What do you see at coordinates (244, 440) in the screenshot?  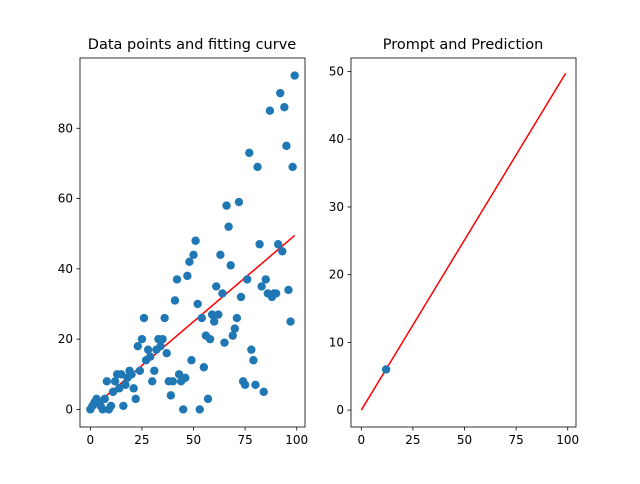 I see `left-x-tick-label: 75` at bounding box center [244, 440].